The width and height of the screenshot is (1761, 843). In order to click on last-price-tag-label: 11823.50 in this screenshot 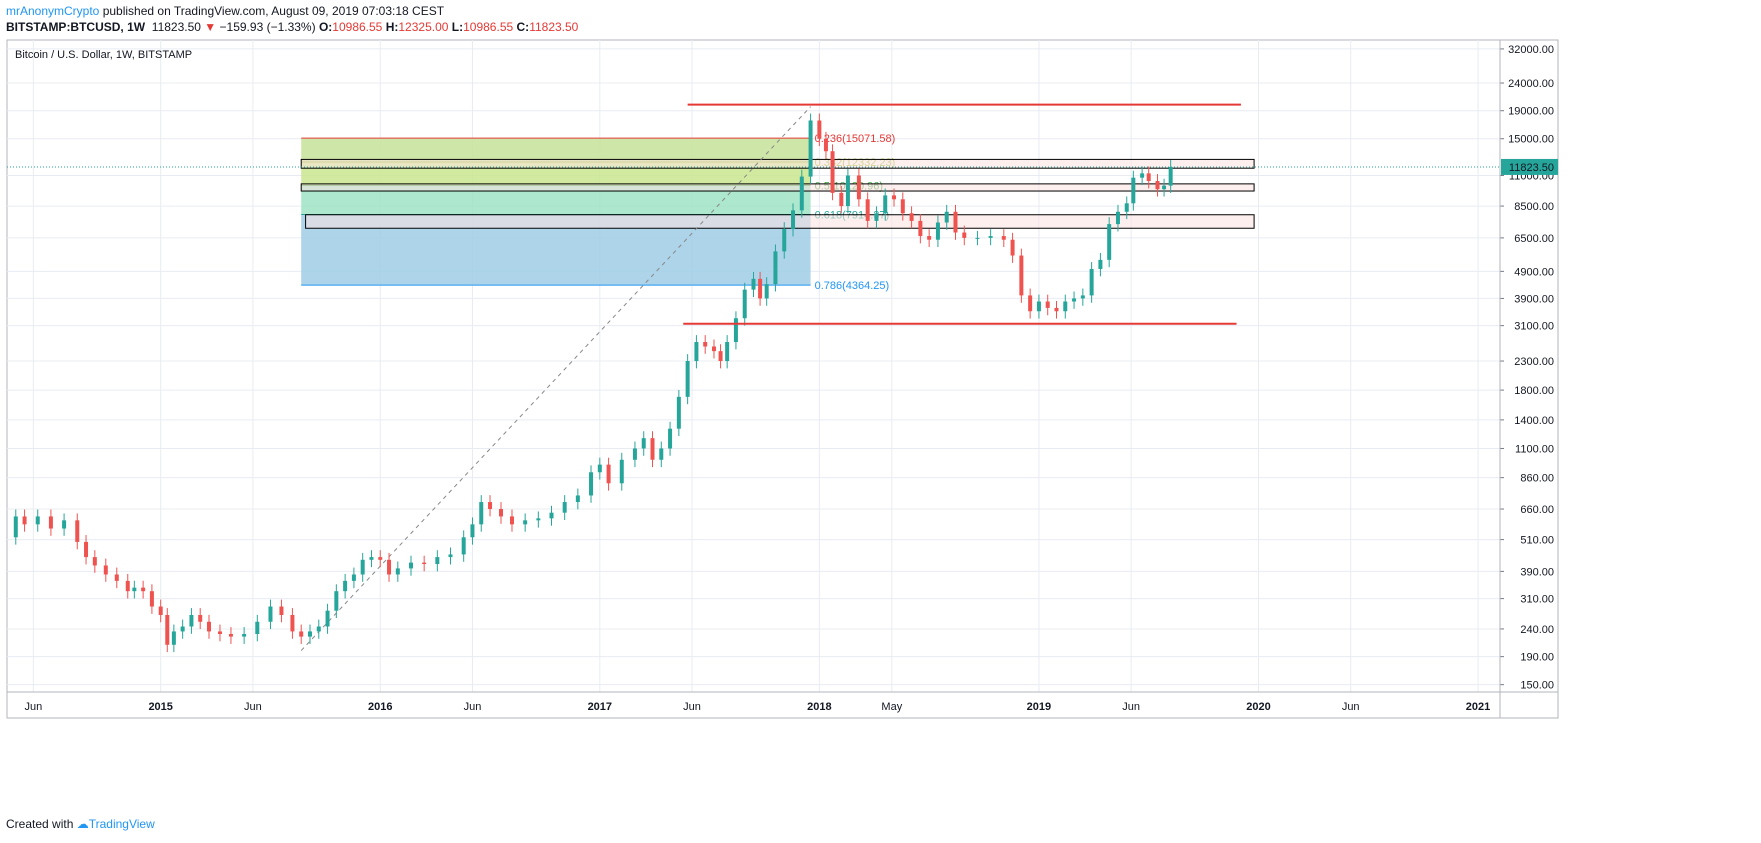, I will do `click(1531, 168)`.